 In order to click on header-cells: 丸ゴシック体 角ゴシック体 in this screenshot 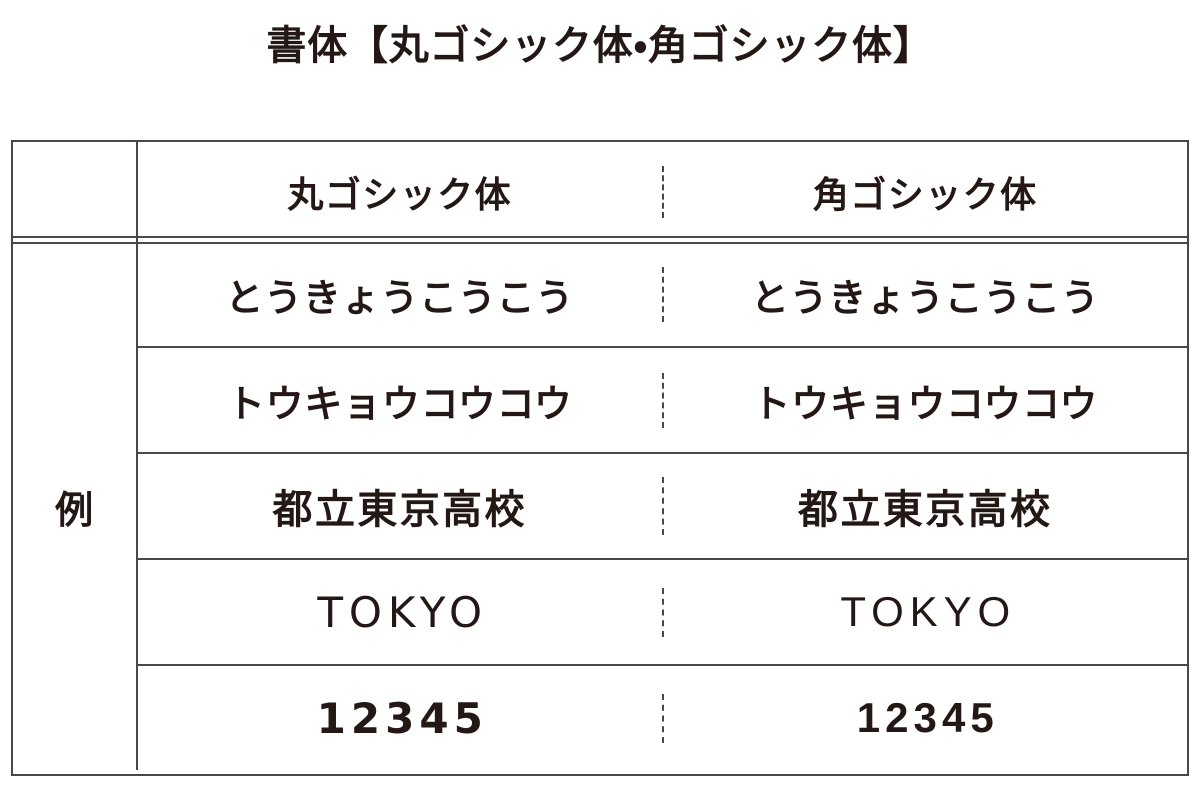, I will do `click(662, 192)`.